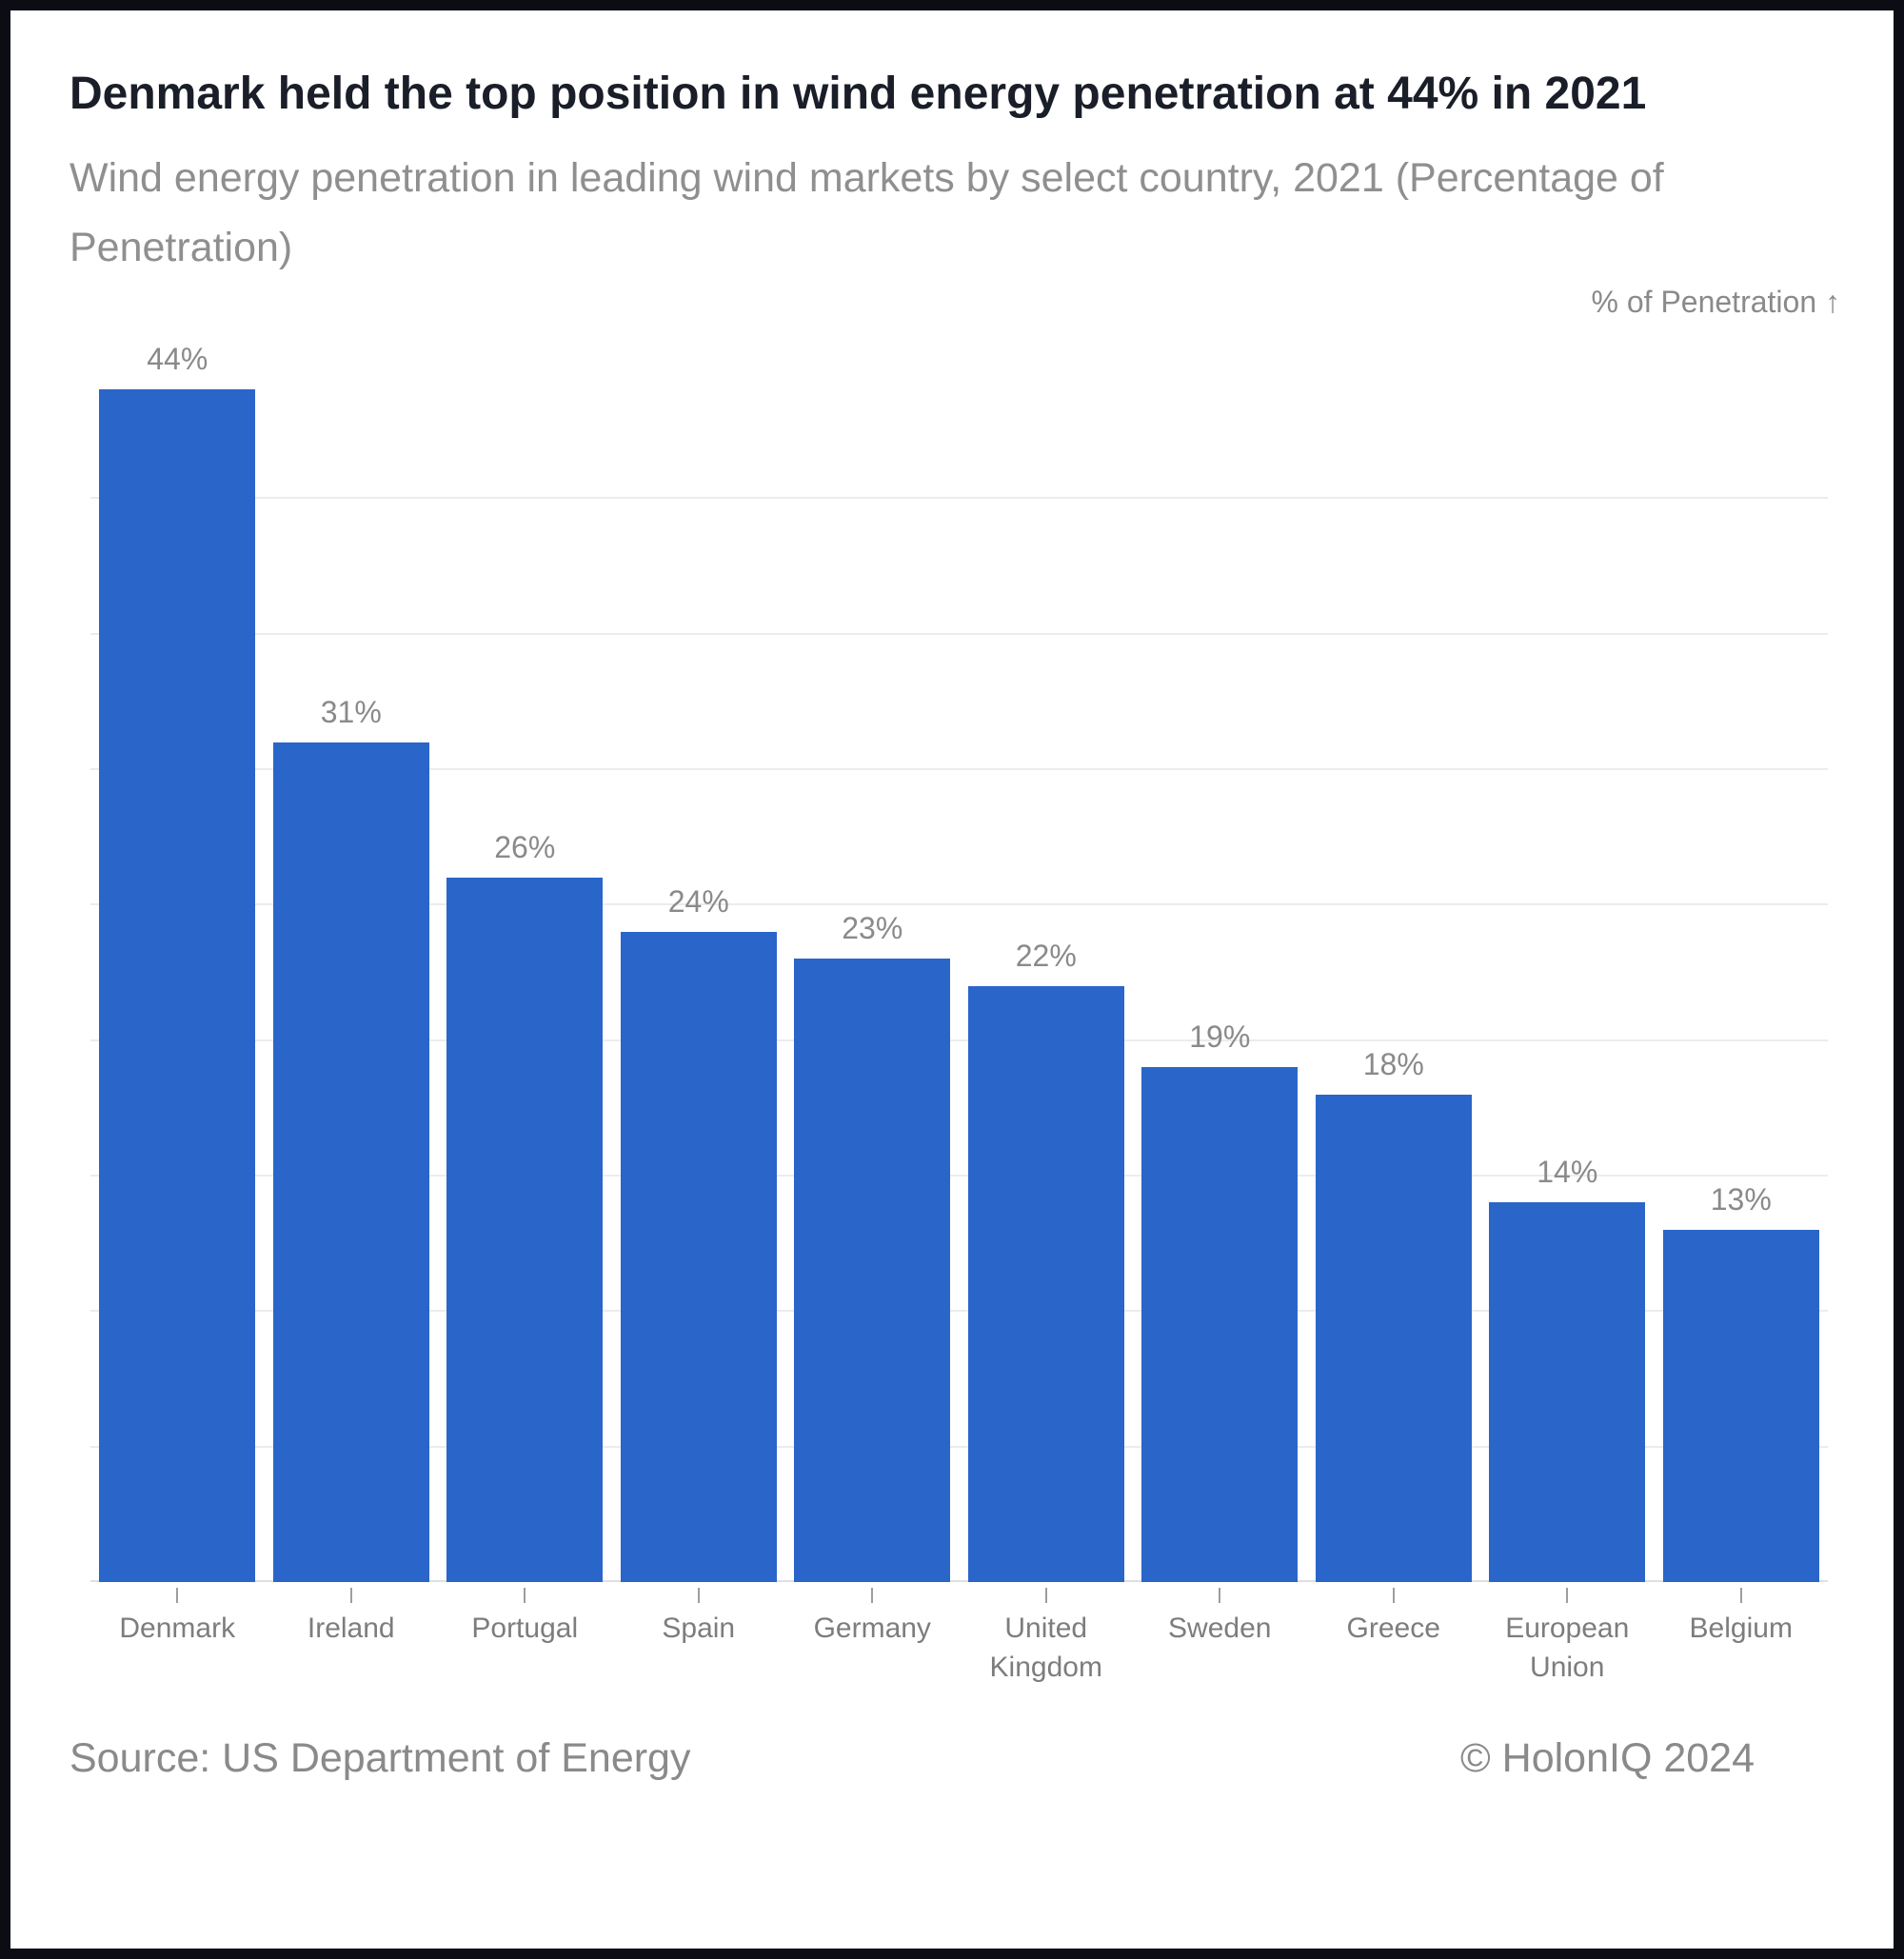  I want to click on bar-value-label: 19%, so click(1220, 1037).